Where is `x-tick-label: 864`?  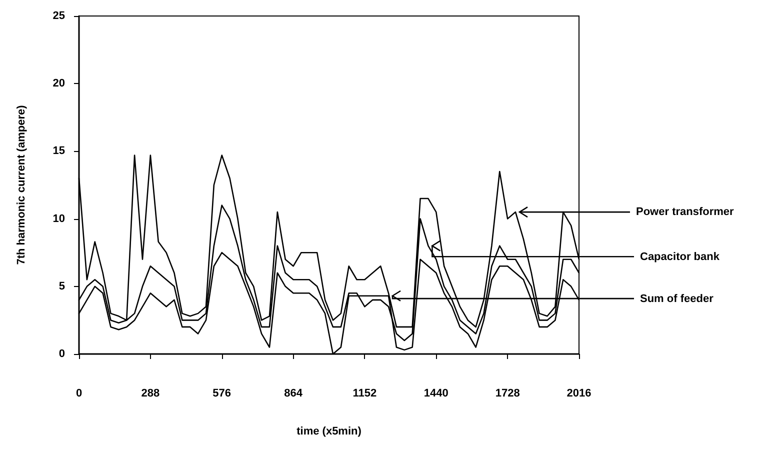 x-tick-label: 864 is located at coordinates (294, 394).